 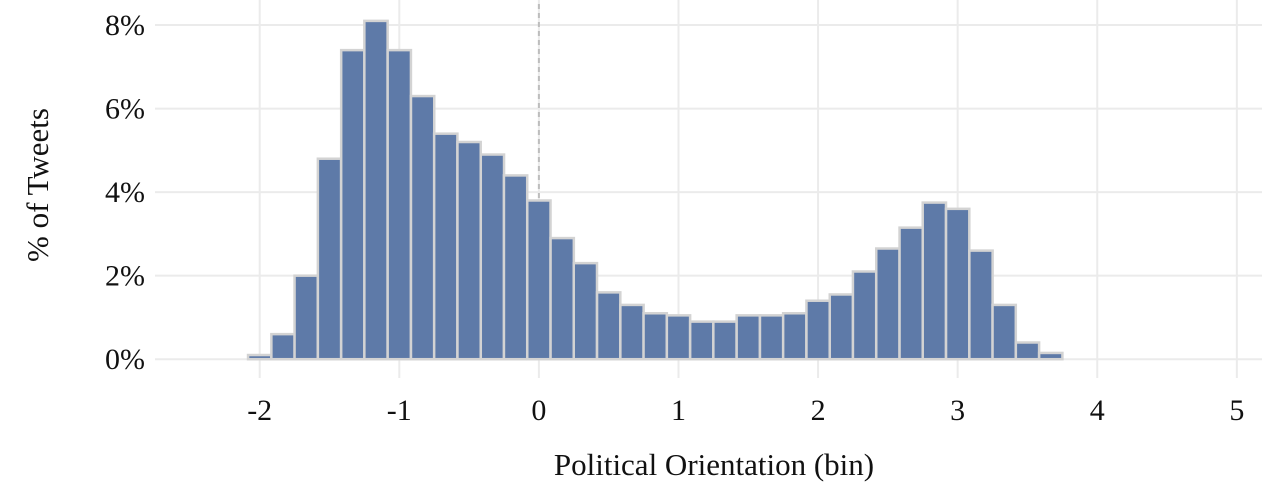 What do you see at coordinates (37, 185) in the screenshot?
I see `y-axis-title: % of Tweets` at bounding box center [37, 185].